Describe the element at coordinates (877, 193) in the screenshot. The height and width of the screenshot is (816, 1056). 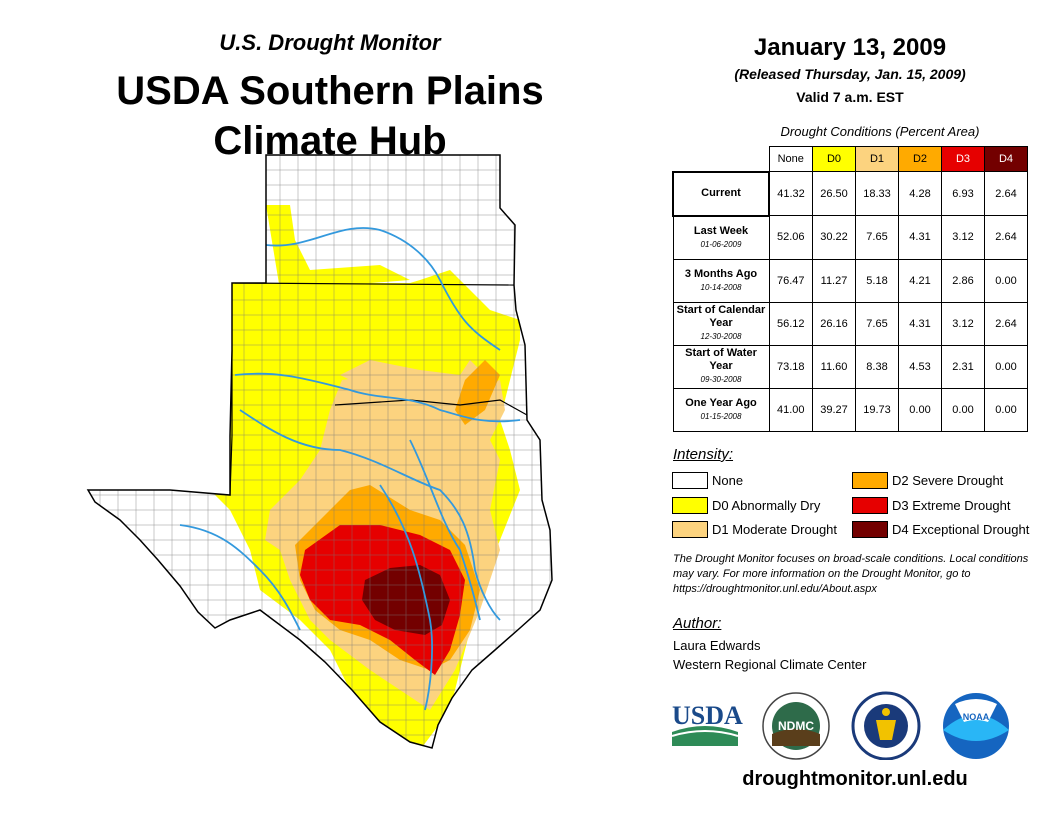
I see `table-cell: 18.33` at that location.